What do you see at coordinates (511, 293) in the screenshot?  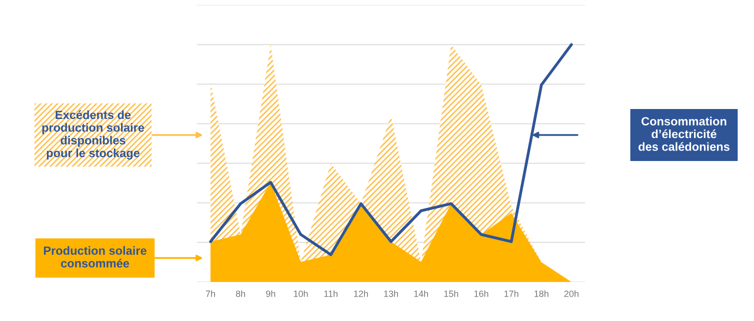 I see `x-tick-label: 17h` at bounding box center [511, 293].